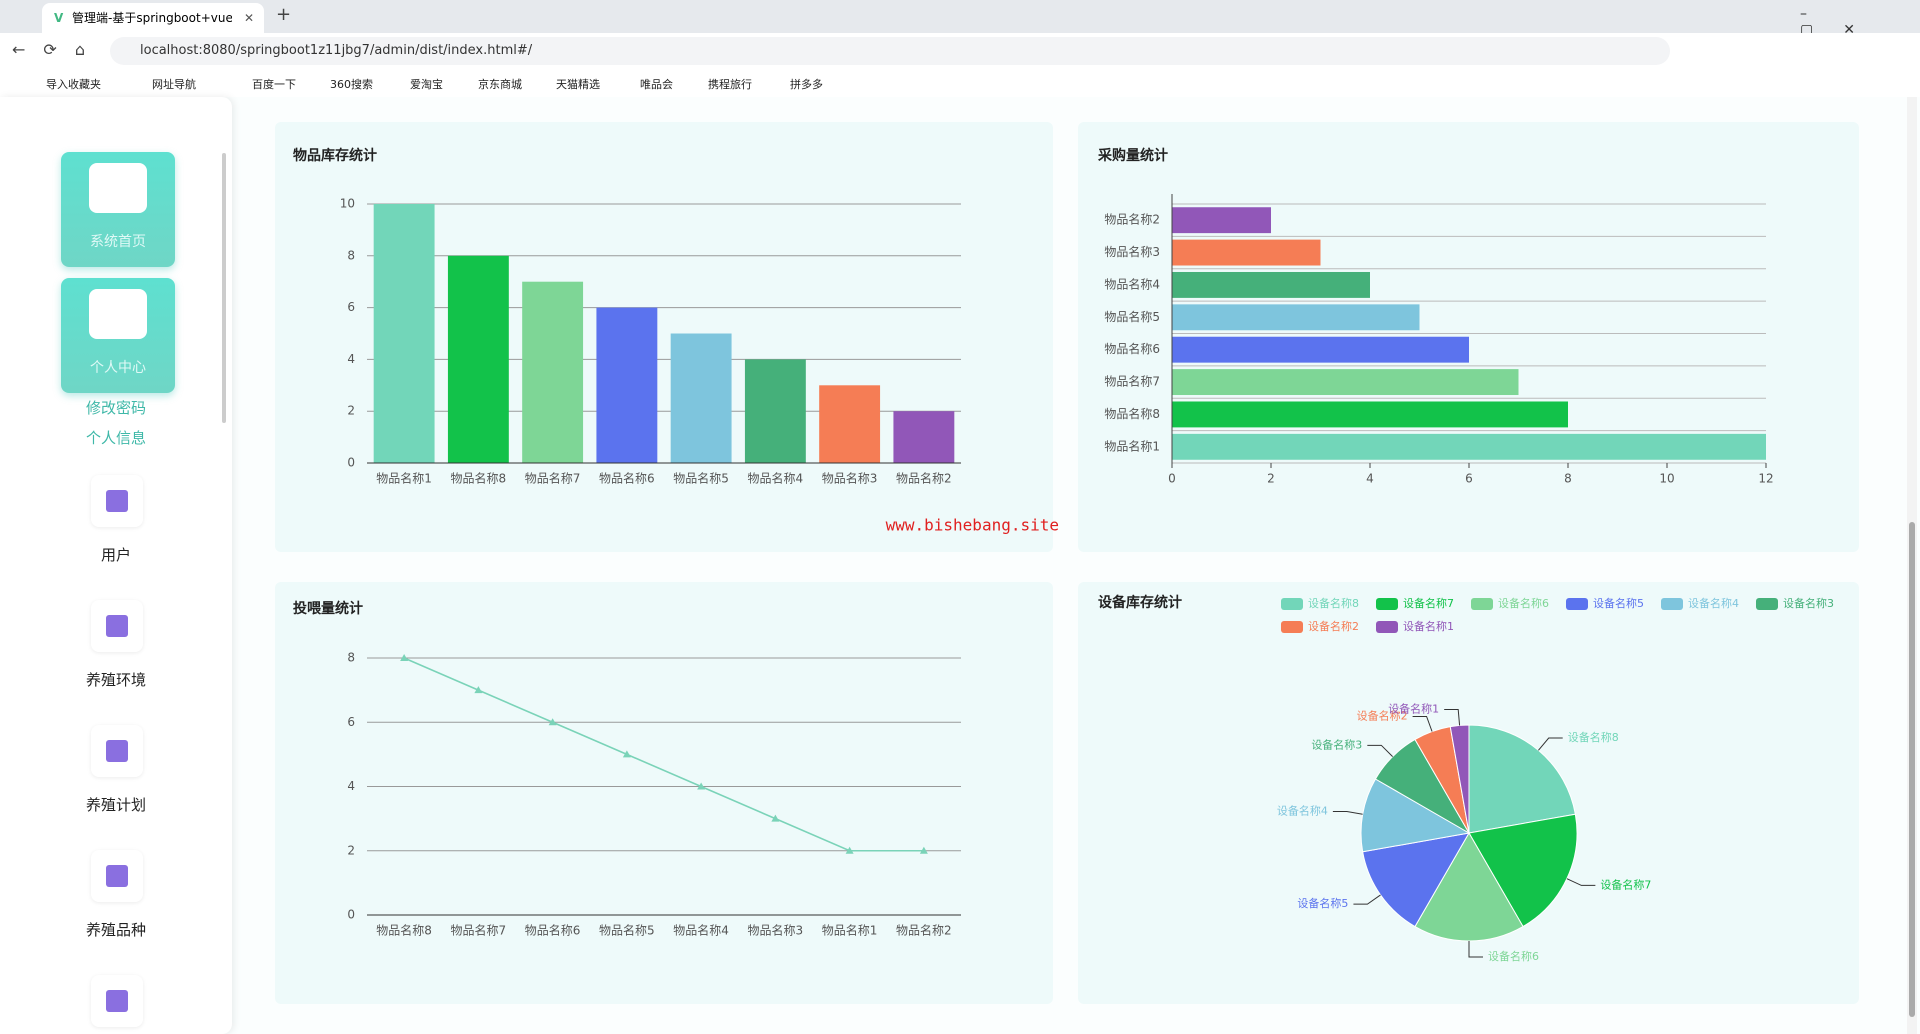 This screenshot has width=1920, height=1034. I want to click on slice-label: 设备名称7, so click(1625, 884).